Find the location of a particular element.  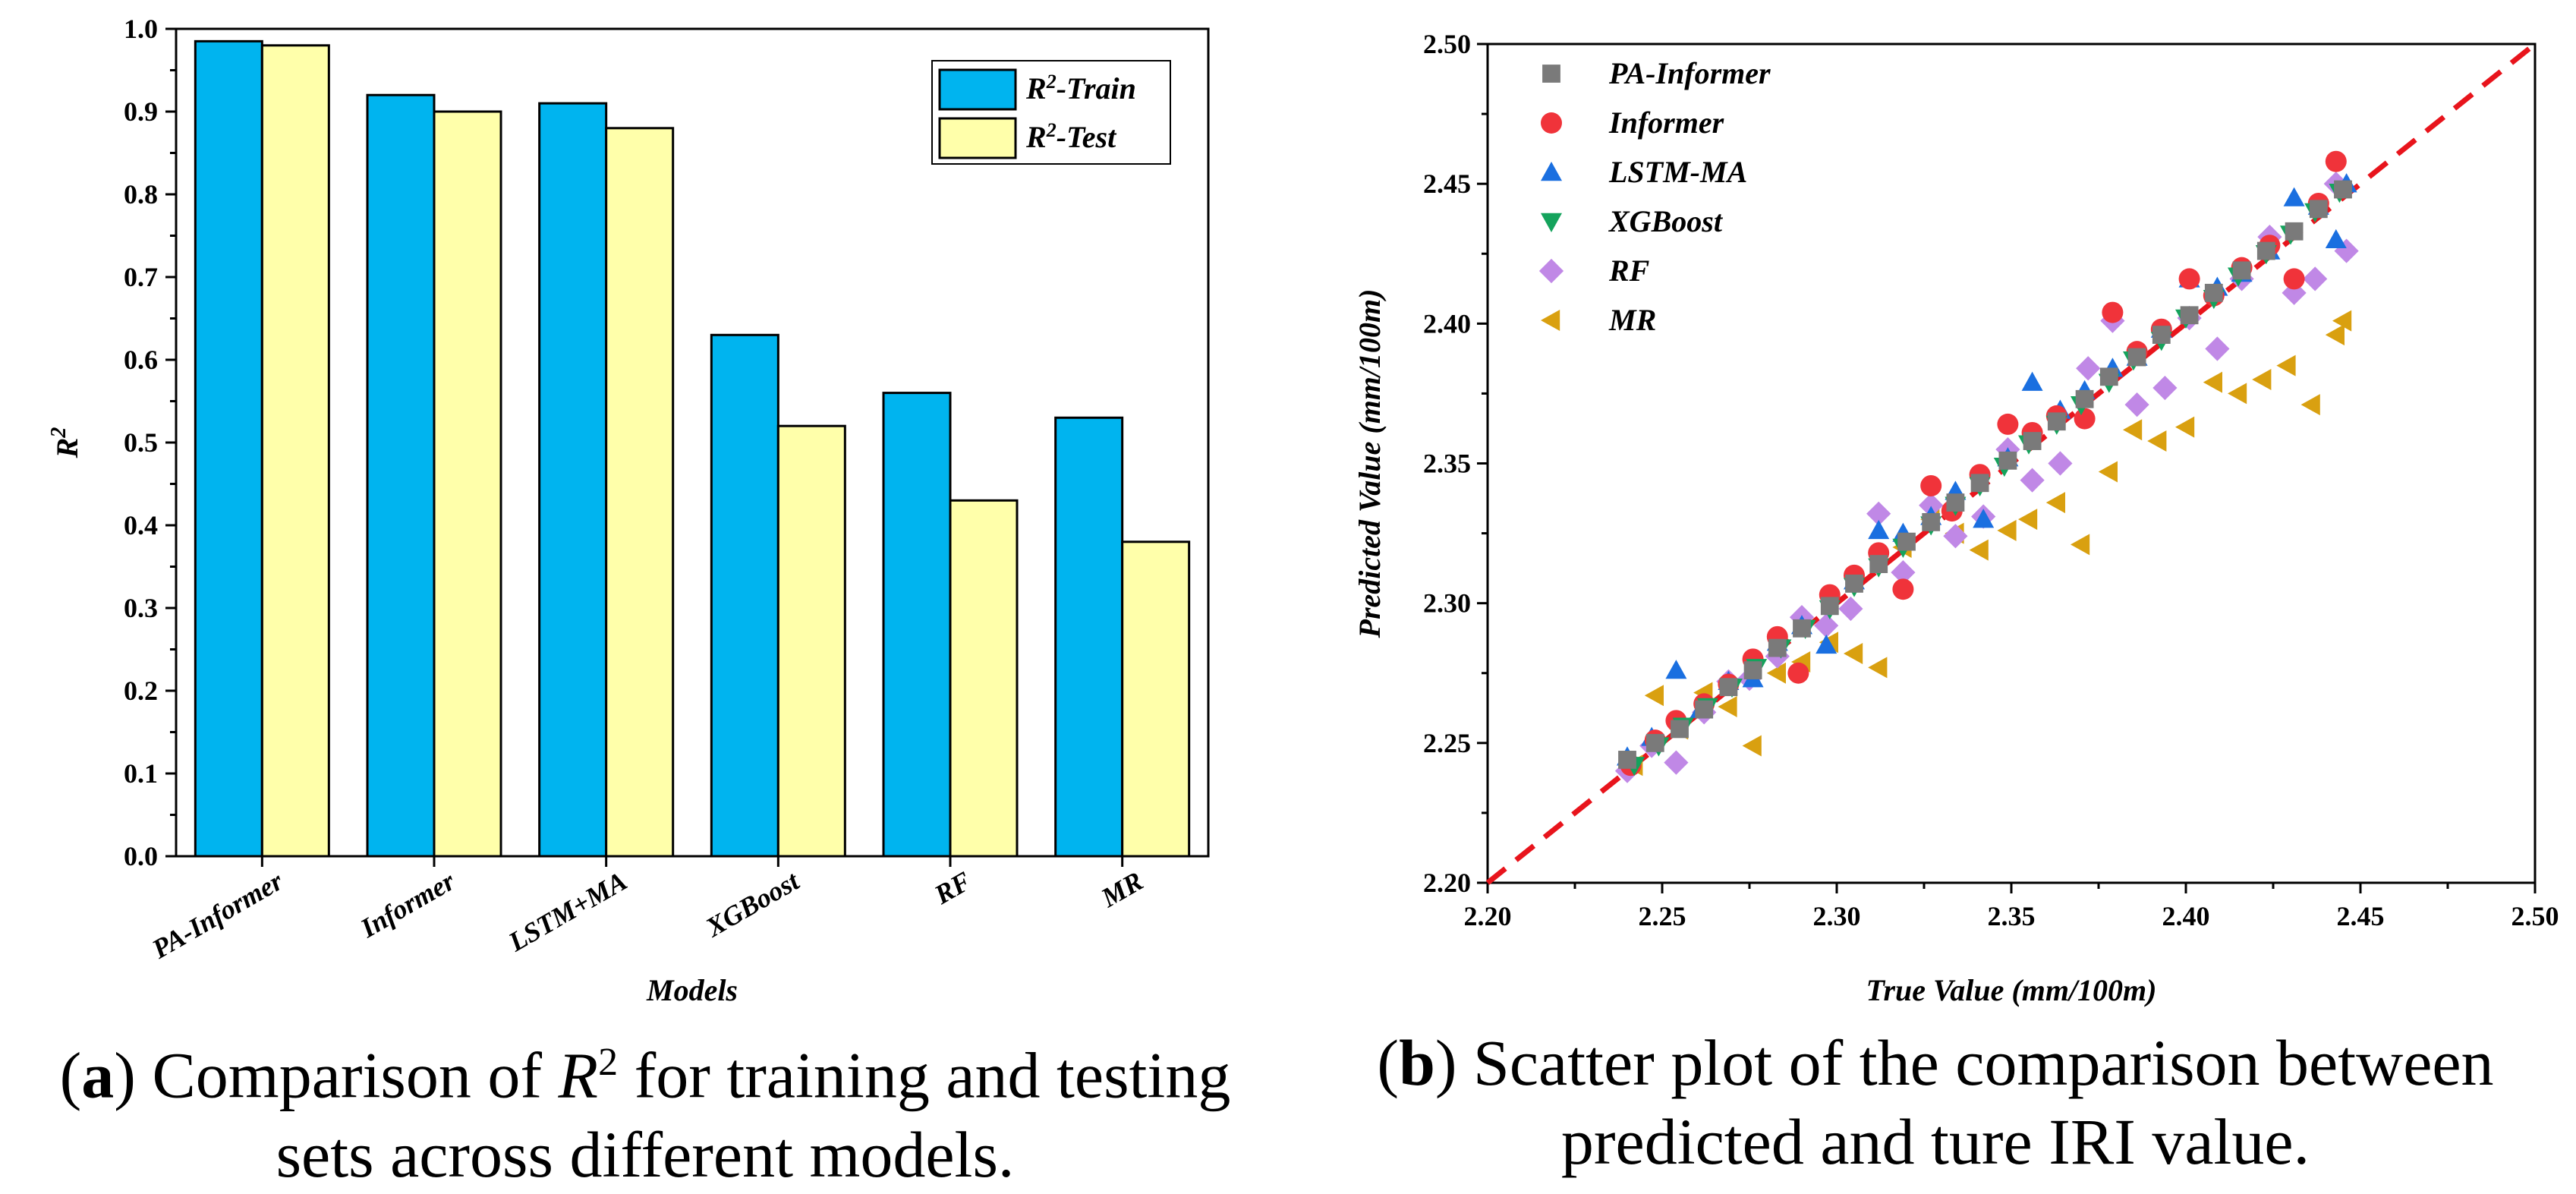

y-tick-label: 2.20 is located at coordinates (1447, 883).